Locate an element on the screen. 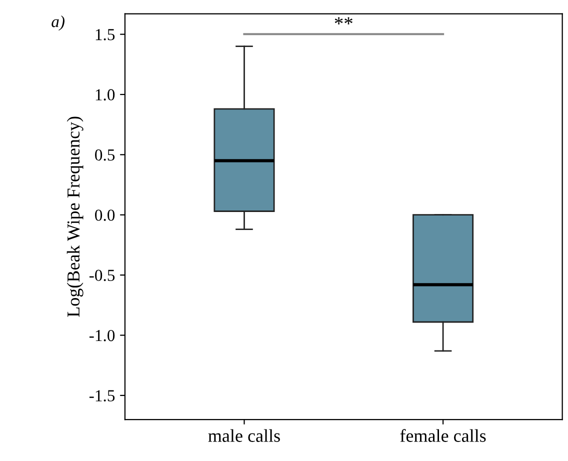  annotation: ** is located at coordinates (343, 20).